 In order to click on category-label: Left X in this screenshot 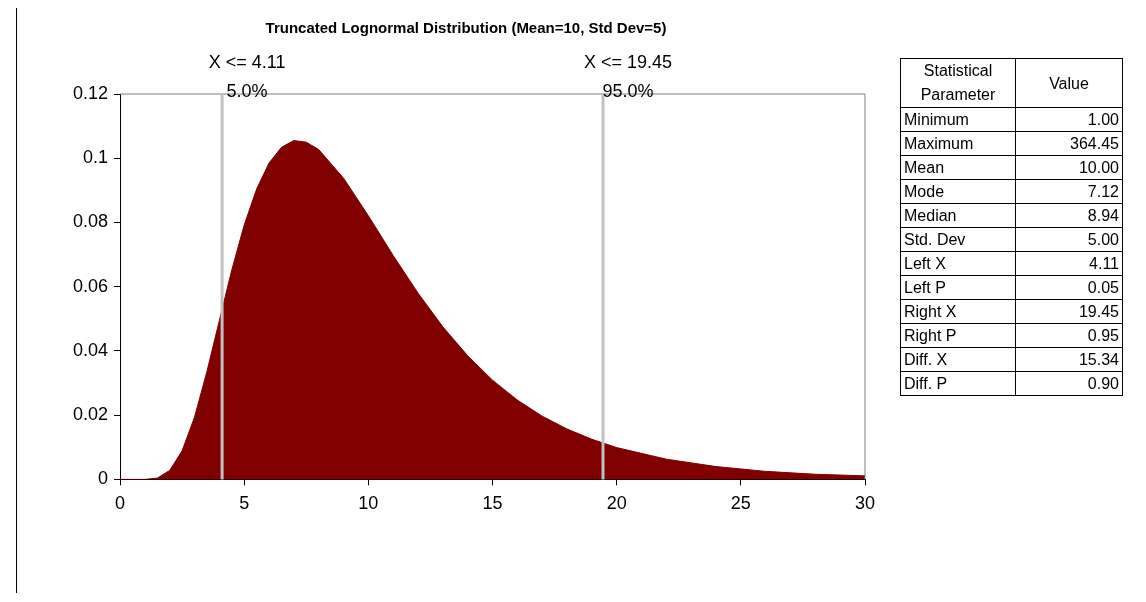, I will do `click(958, 263)`.